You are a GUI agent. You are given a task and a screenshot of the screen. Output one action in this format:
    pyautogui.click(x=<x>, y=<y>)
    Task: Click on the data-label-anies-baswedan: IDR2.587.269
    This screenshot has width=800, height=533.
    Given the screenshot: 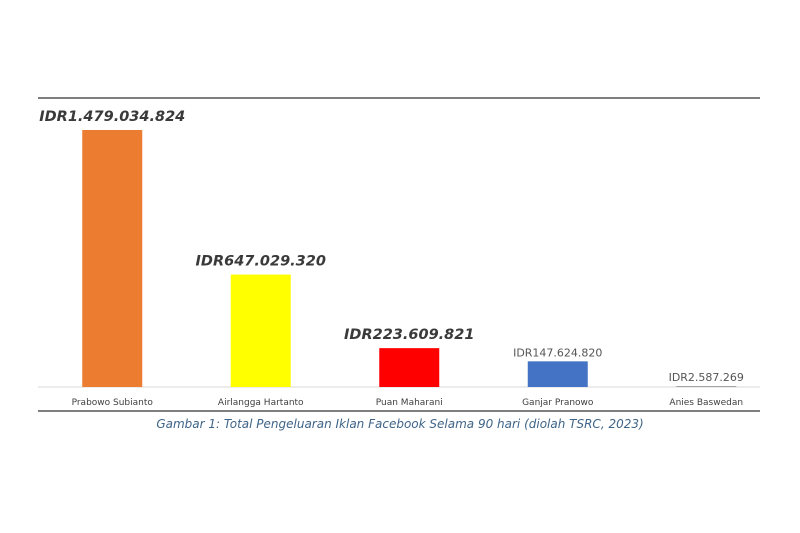 What is the action you would take?
    pyautogui.click(x=706, y=377)
    